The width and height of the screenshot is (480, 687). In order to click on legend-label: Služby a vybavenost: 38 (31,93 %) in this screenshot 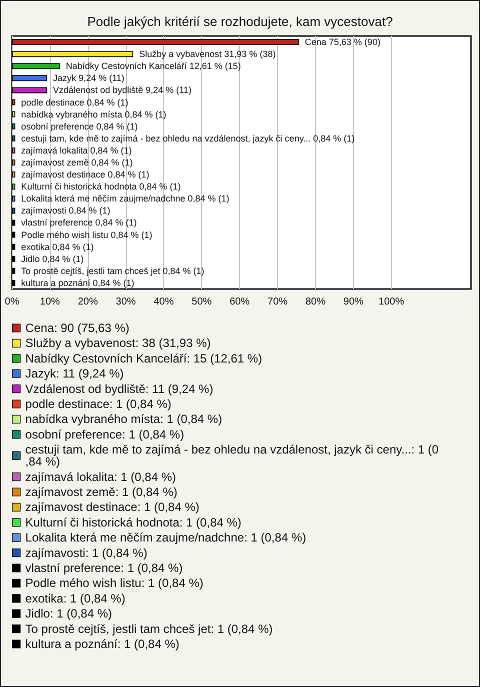, I will do `click(118, 343)`.